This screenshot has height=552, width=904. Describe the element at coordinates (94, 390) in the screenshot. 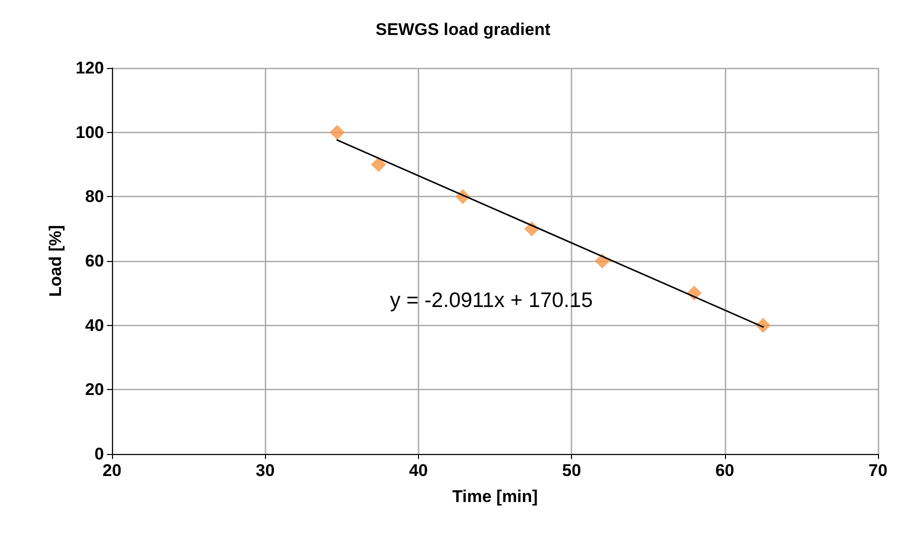

I see `y-tick-label: 20` at that location.